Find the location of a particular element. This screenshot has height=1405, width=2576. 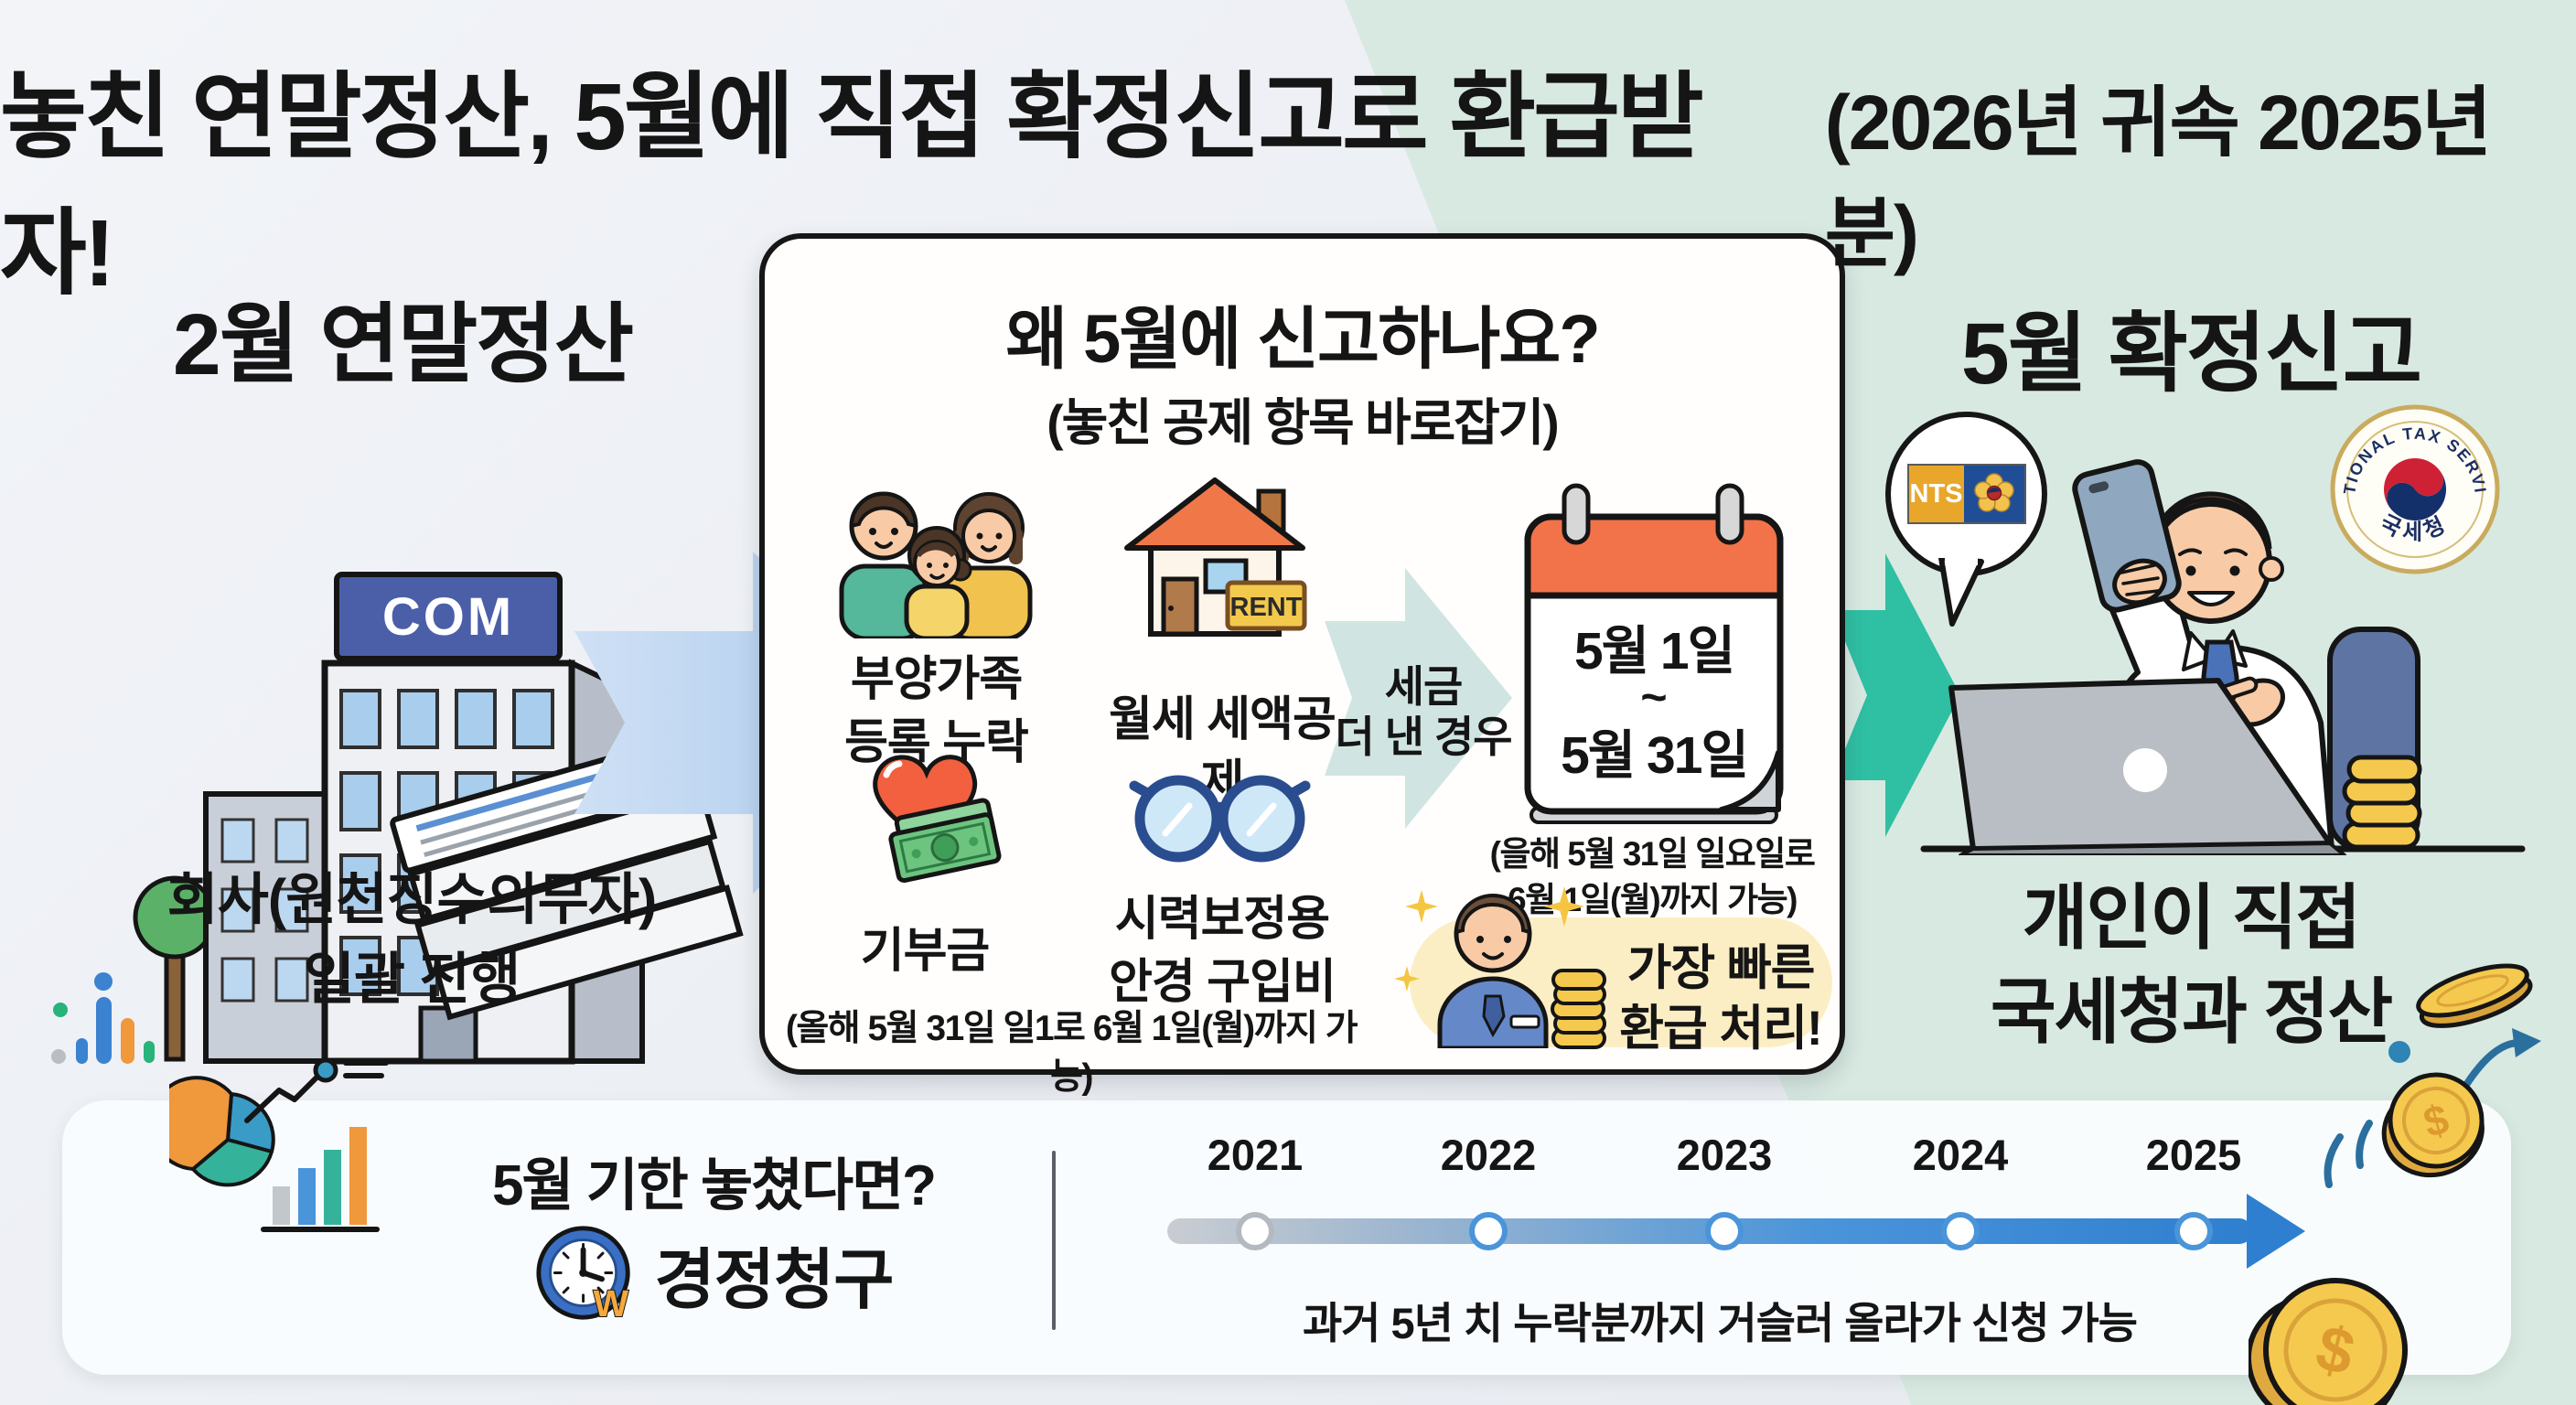

tax-case-arrow-icon is located at coordinates (1418, 698).